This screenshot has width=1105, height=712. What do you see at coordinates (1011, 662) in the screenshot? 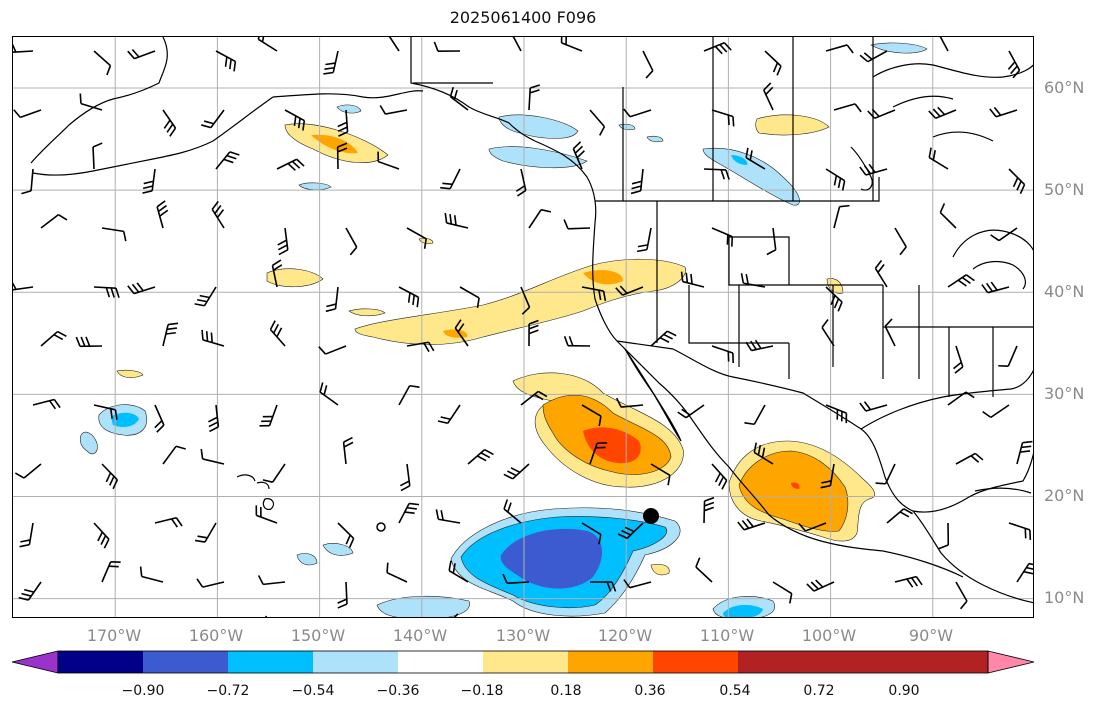
I see `colorbar-extend-max` at bounding box center [1011, 662].